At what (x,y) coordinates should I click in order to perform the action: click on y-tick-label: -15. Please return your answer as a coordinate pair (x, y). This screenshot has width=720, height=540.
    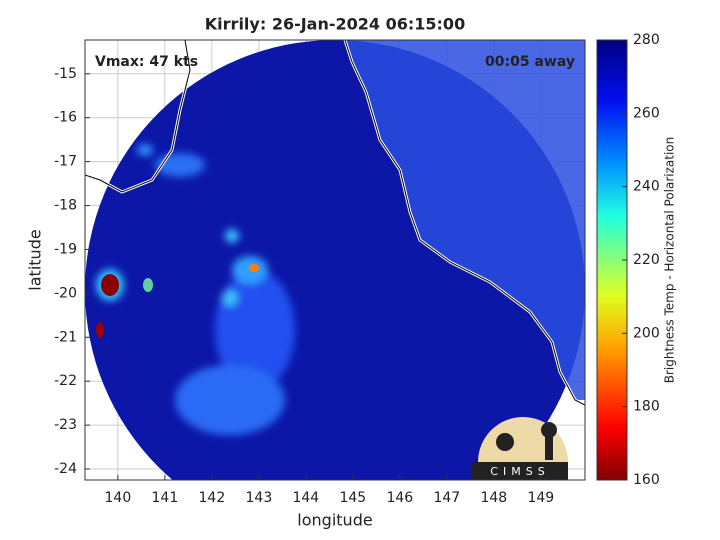
    Looking at the image, I should click on (65, 74).